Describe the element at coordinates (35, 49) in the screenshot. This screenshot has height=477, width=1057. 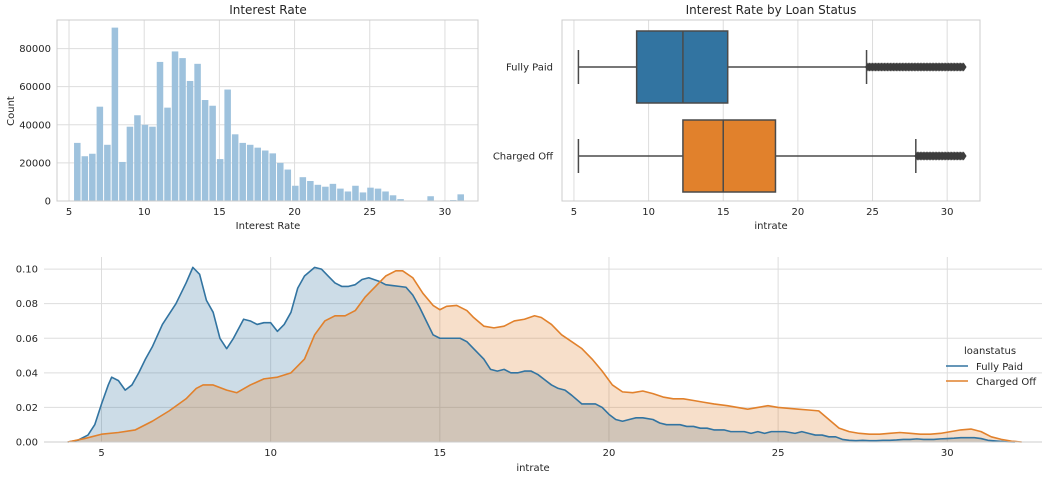
I see `histogram-y-tick-80000: 80000` at that location.